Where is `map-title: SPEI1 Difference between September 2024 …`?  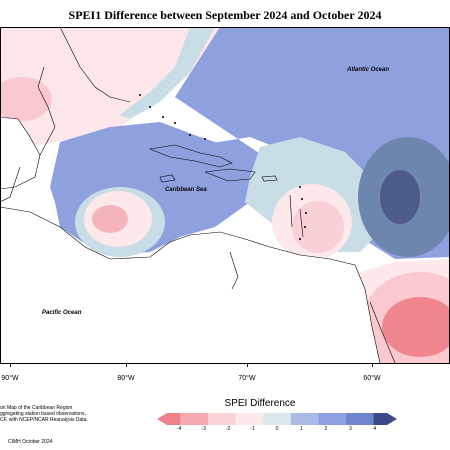
map-title: SPEI1 Difference between September 2024 … is located at coordinates (225, 15).